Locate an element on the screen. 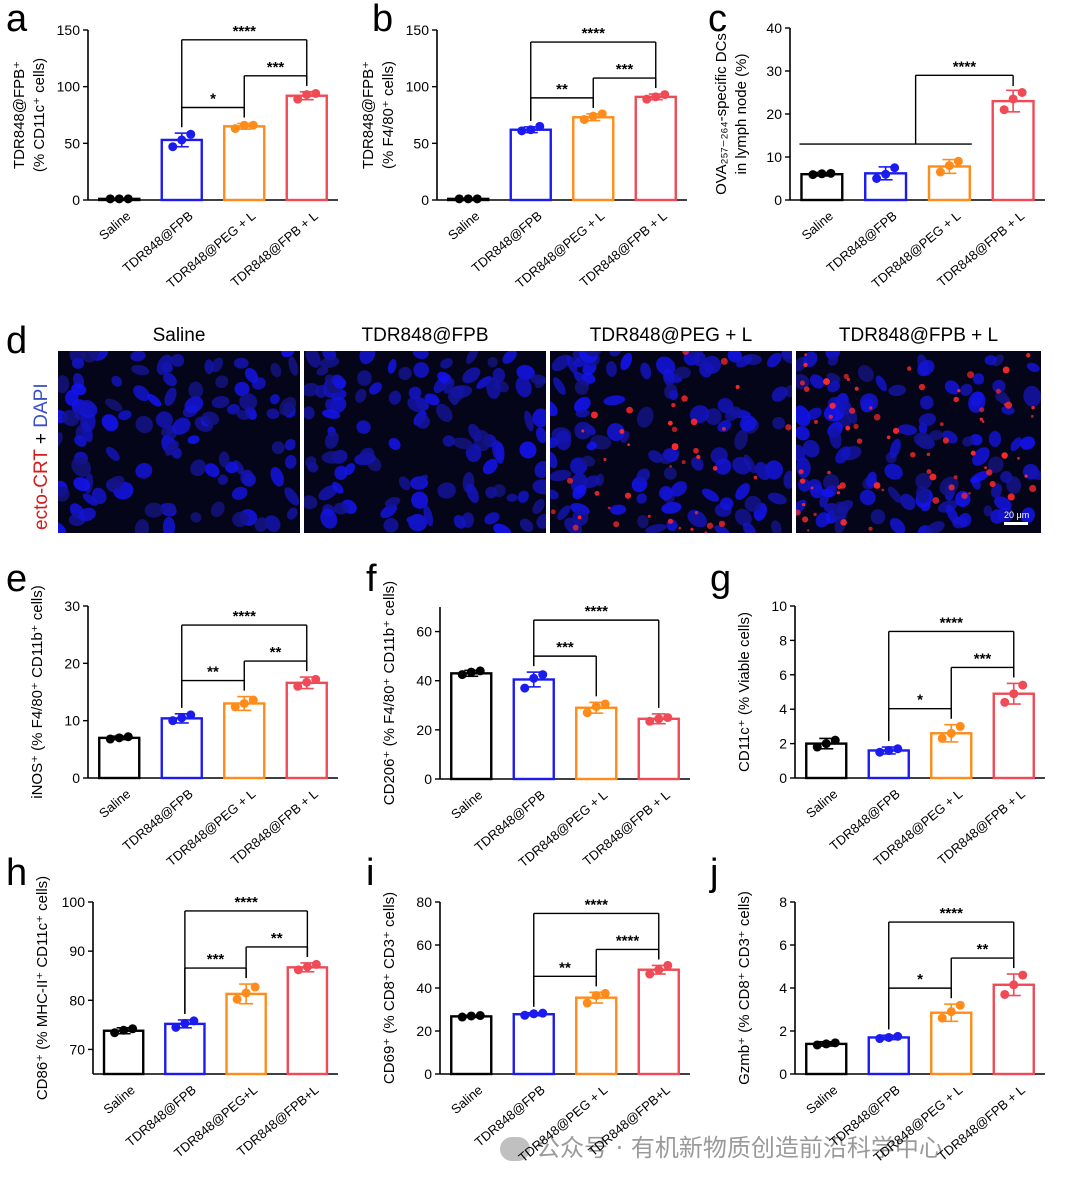 This screenshot has height=1189, width=1080. image-title-fpb-l: TDR848@FPB + L is located at coordinates (918, 335).